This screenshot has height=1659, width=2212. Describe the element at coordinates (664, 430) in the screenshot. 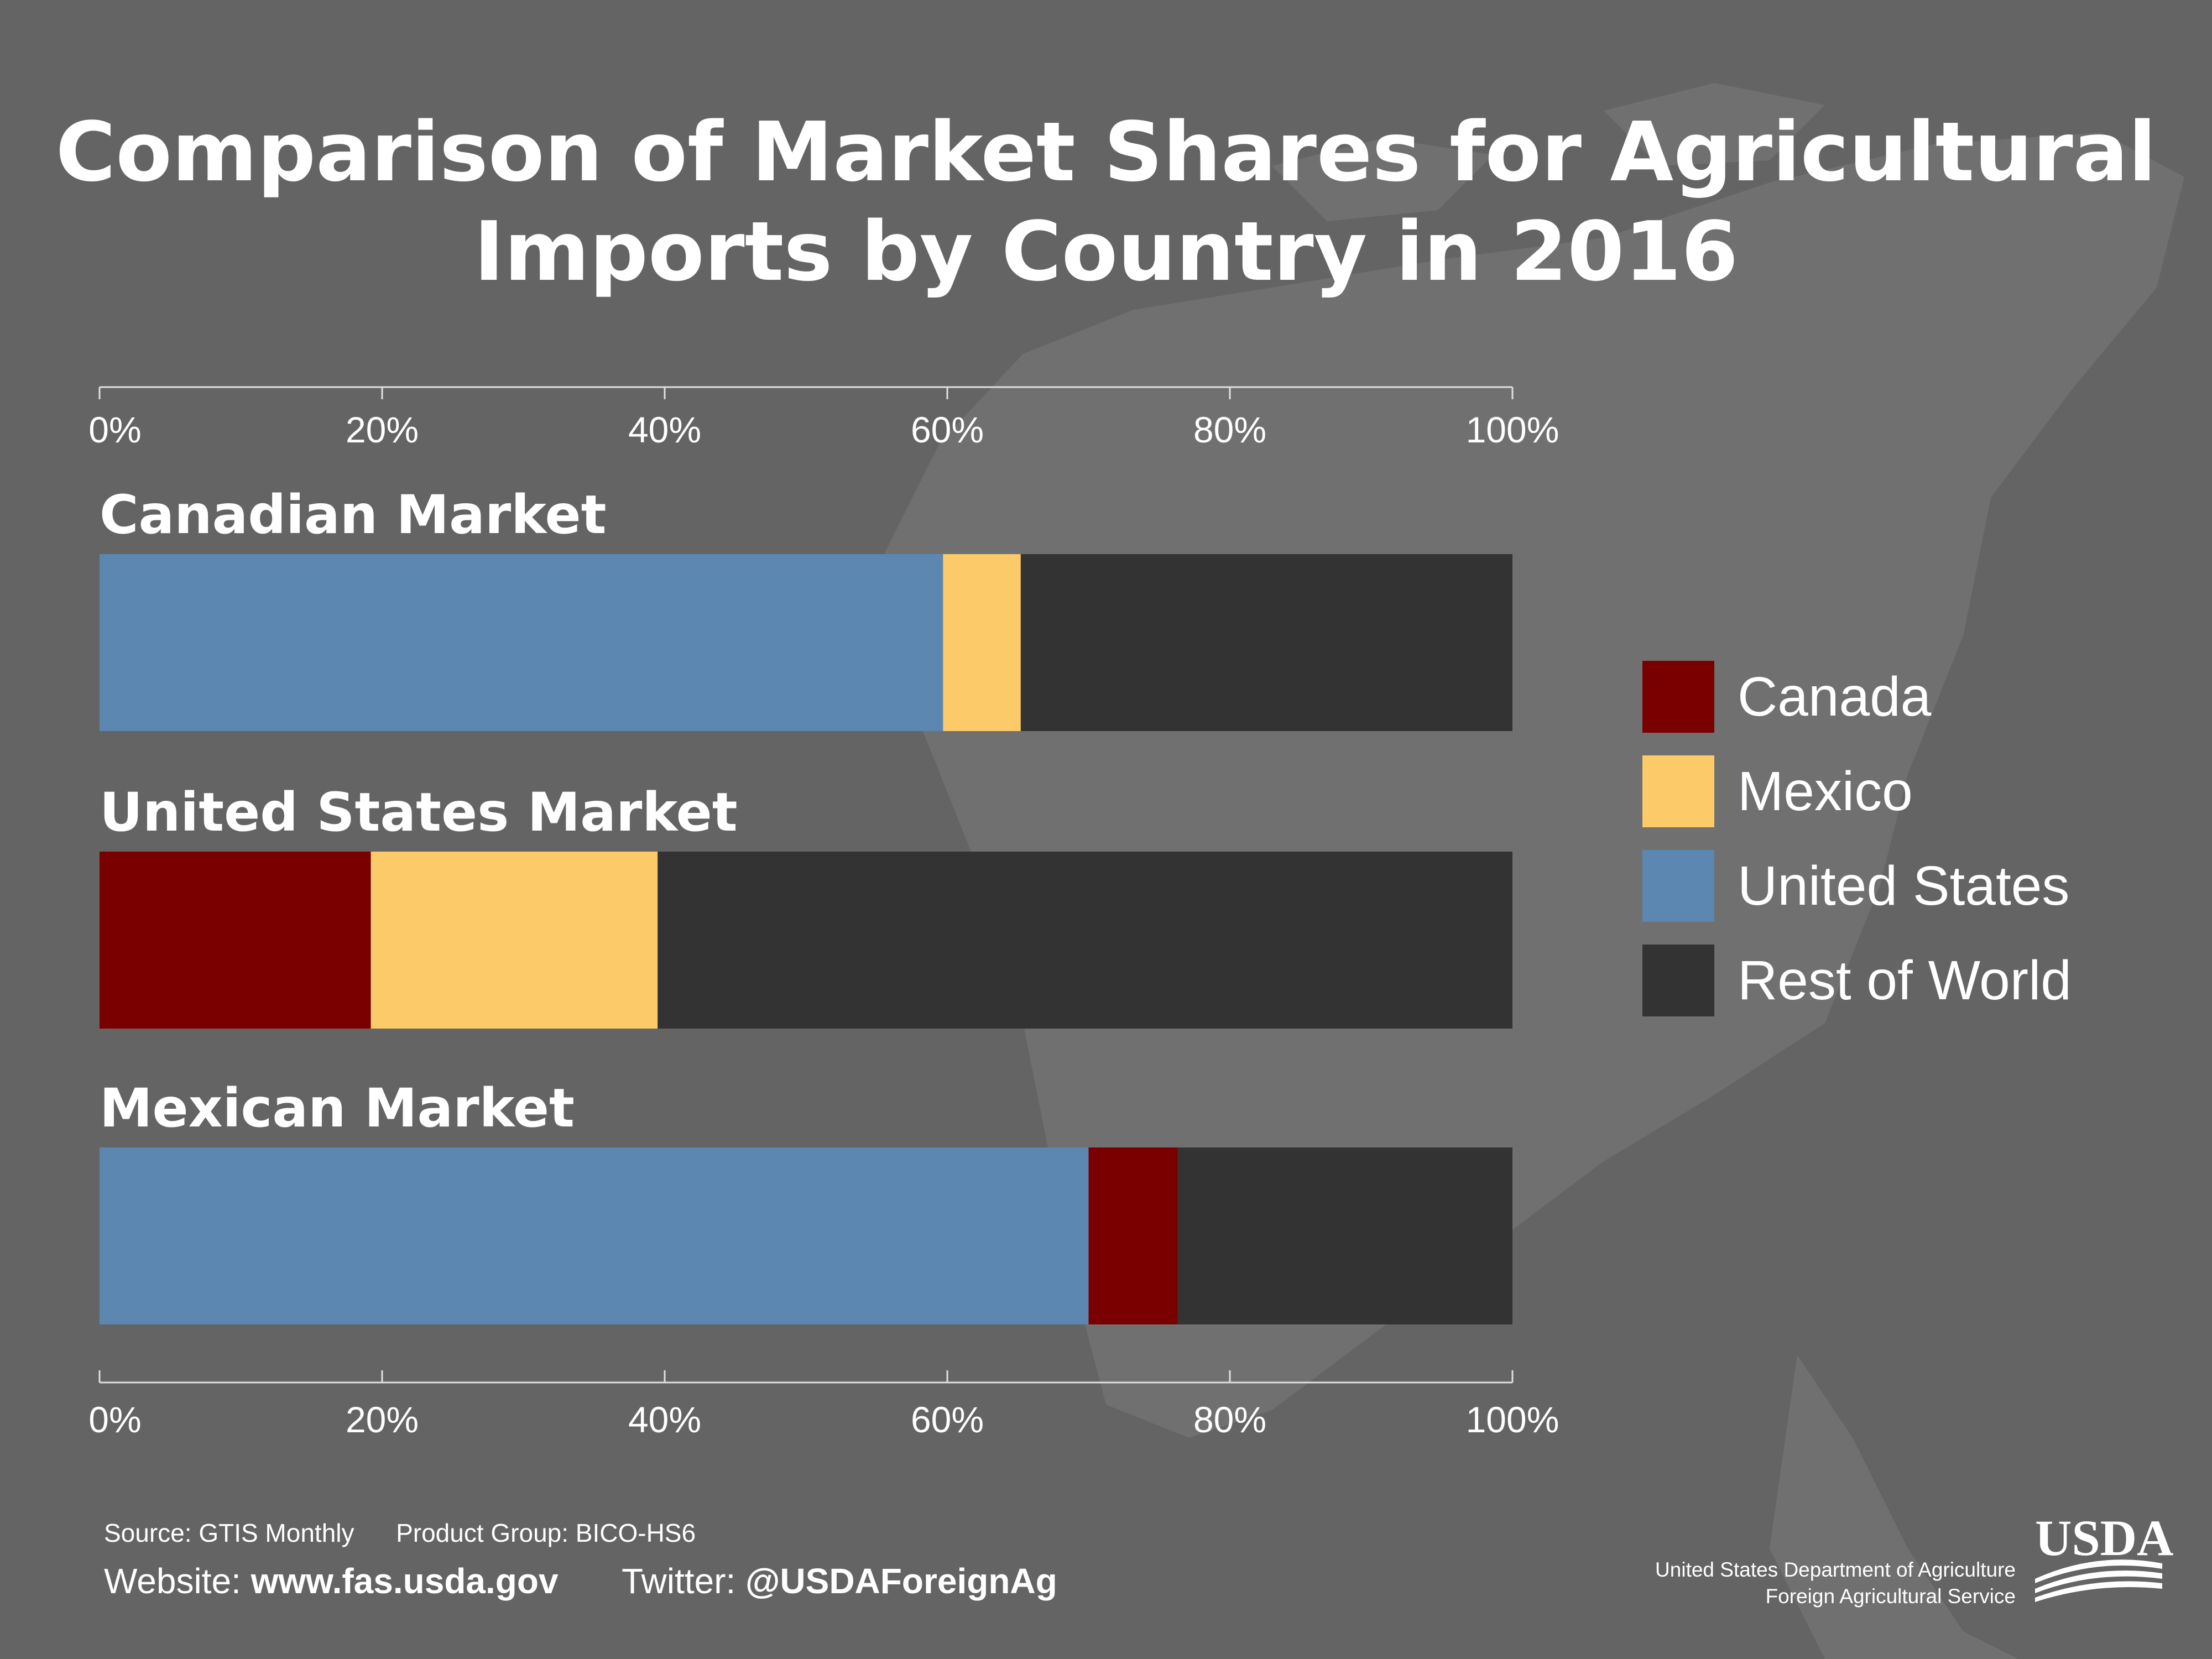

I see `x-tick-label-top: 40%` at that location.